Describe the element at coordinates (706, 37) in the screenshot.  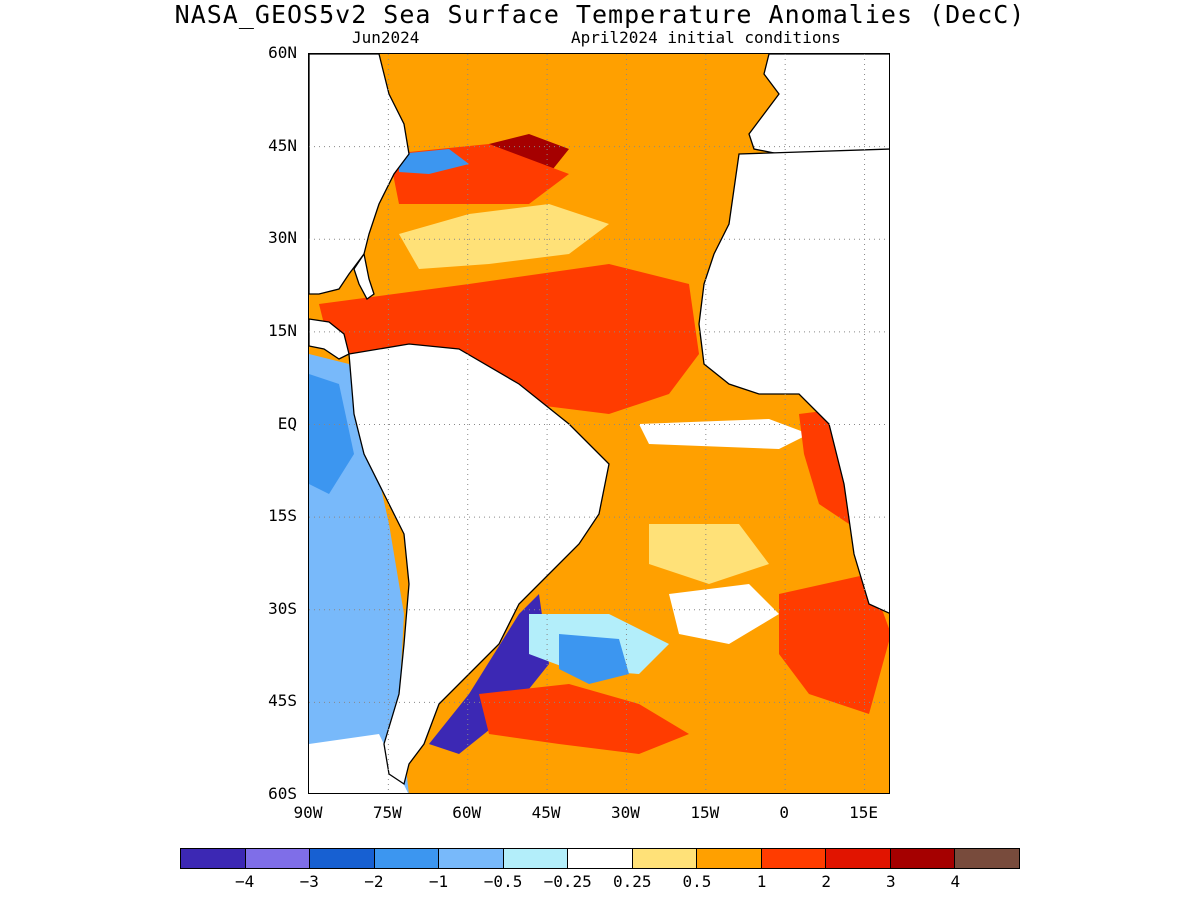
I see `initial-conditions: April2024 initial conditions` at that location.